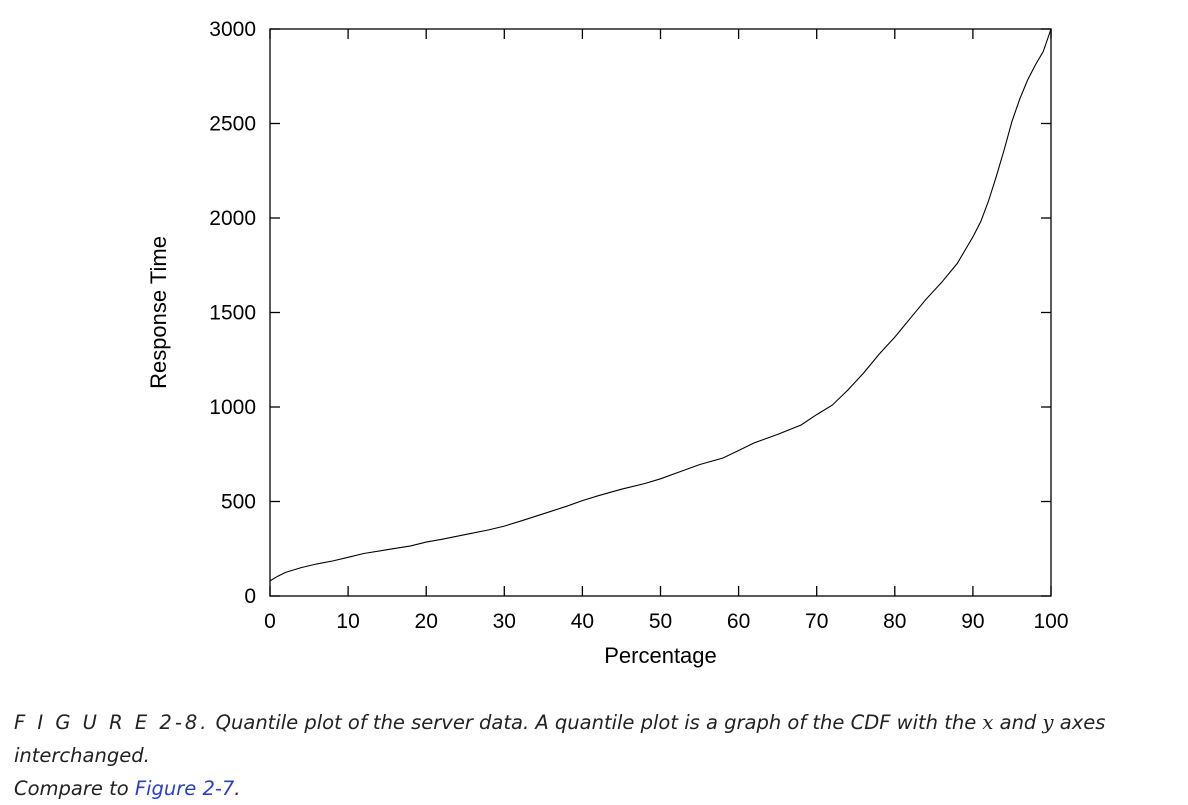 Image resolution: width=1188 pixels, height=805 pixels. Describe the element at coordinates (74, 788) in the screenshot. I see `caption-text-4: Compare to` at that location.